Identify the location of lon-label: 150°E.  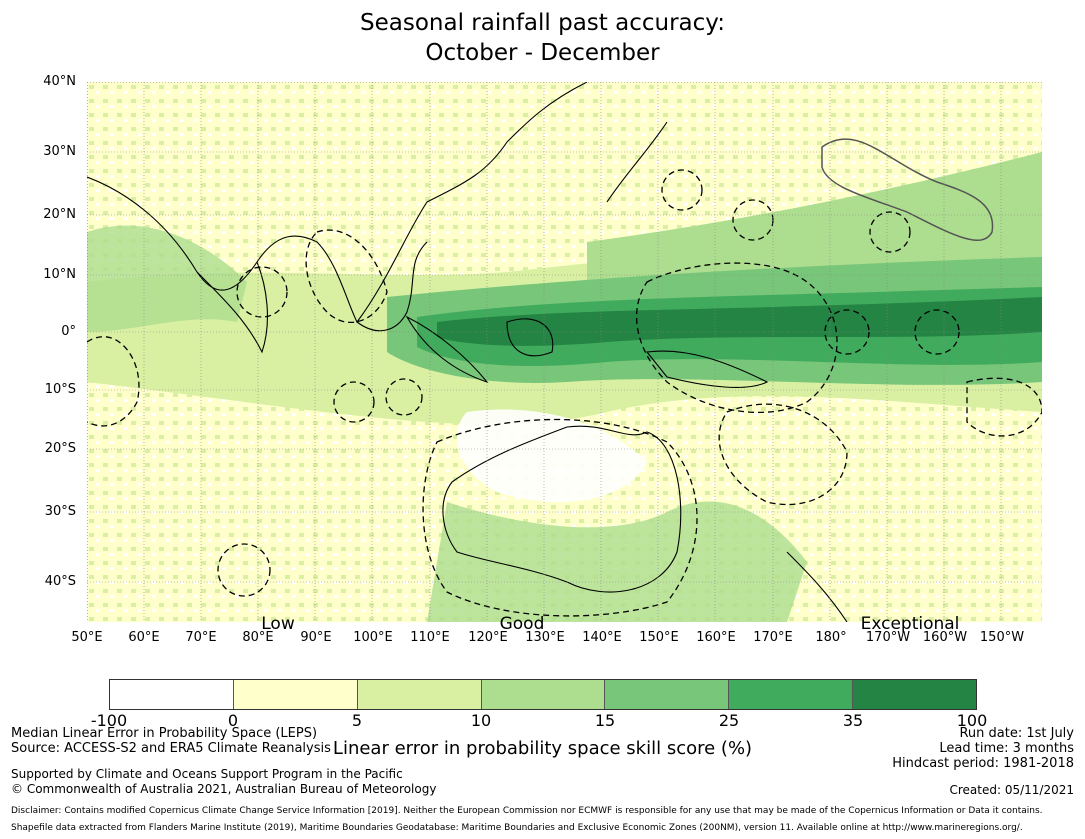
(659, 637).